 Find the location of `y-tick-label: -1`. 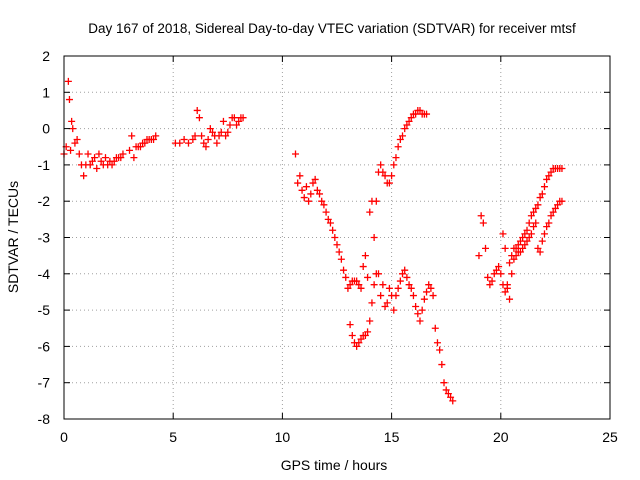

y-tick-label: -1 is located at coordinates (44, 165).